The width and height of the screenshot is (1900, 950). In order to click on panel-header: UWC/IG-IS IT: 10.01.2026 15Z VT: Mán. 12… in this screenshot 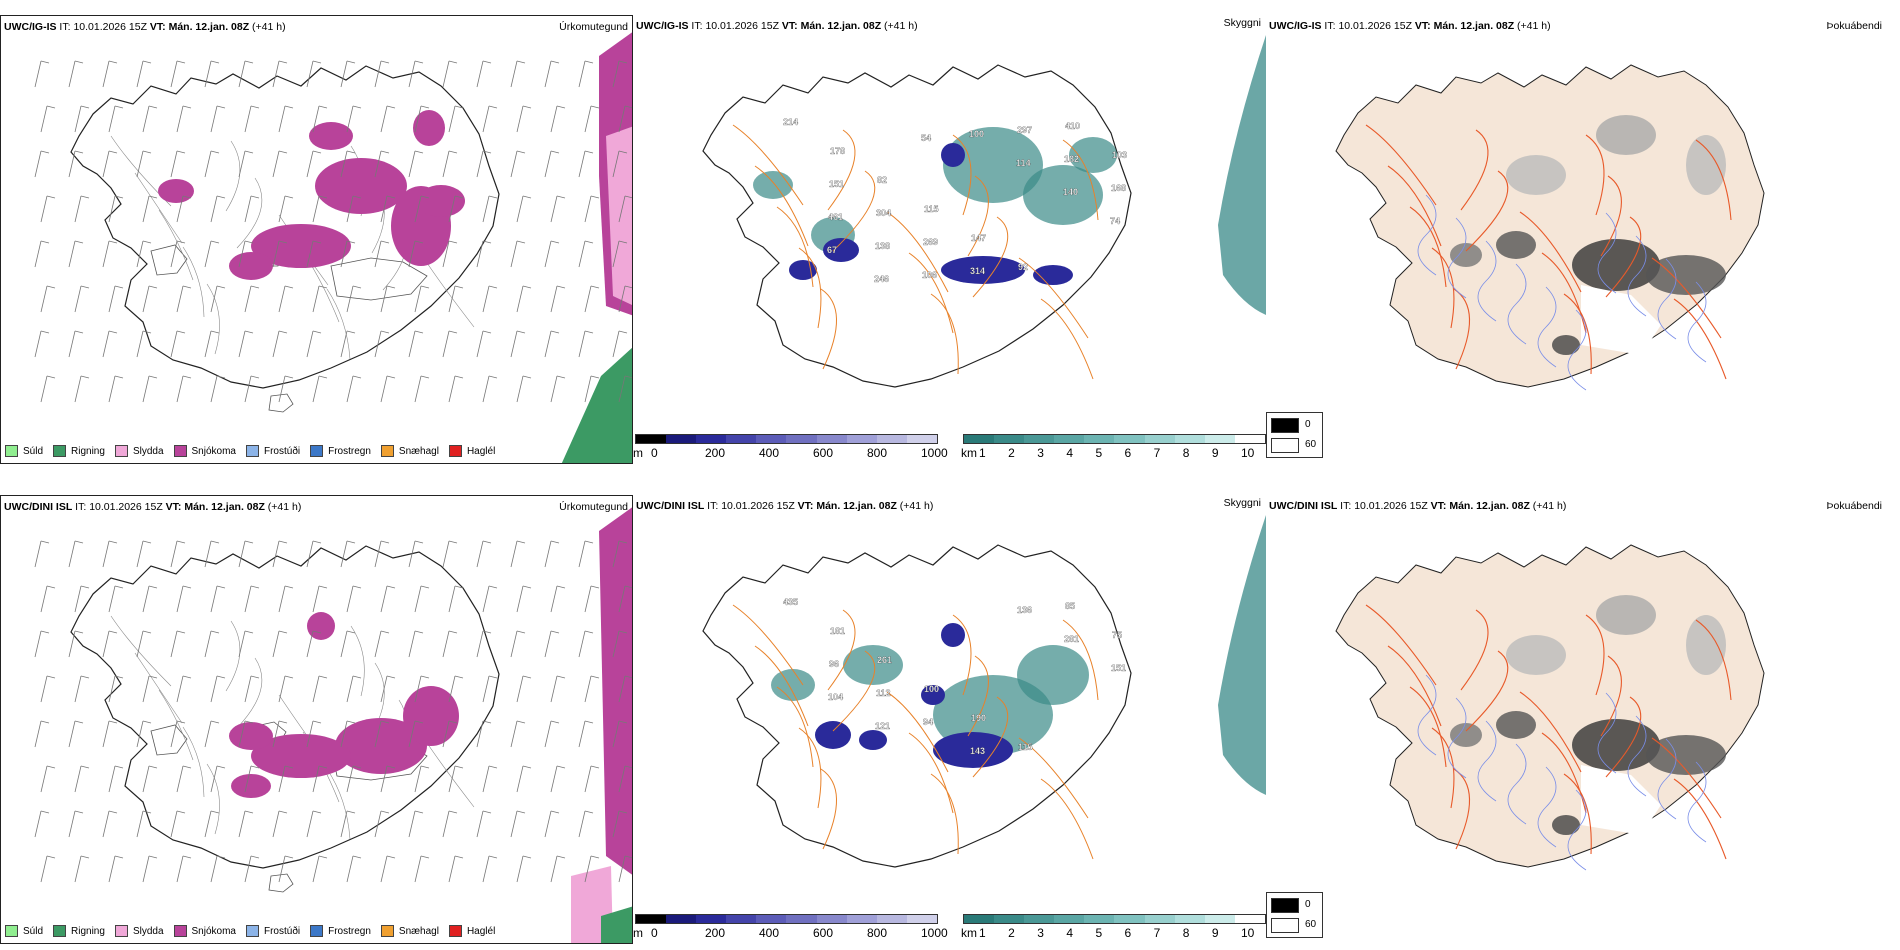, I will do `click(777, 26)`.